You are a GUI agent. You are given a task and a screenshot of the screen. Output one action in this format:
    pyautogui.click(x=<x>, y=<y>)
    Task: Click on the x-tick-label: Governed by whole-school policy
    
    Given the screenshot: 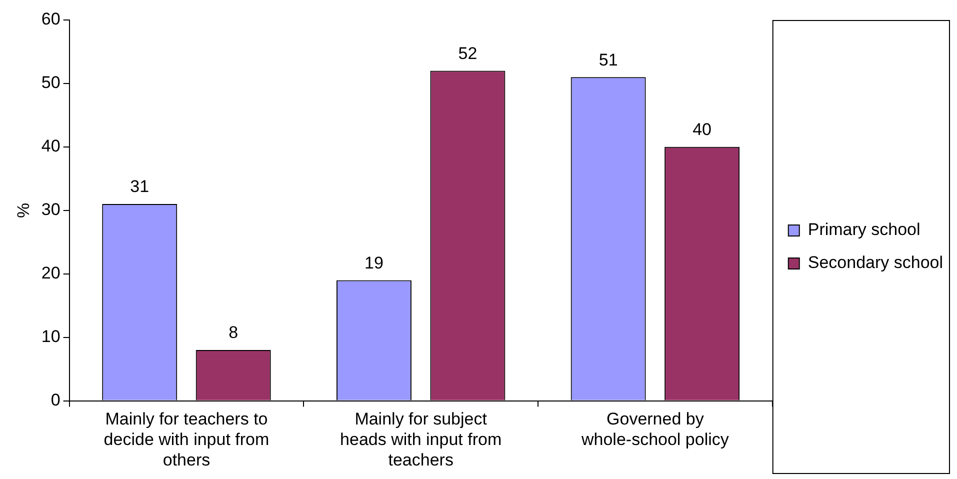 What is the action you would take?
    pyautogui.click(x=655, y=430)
    